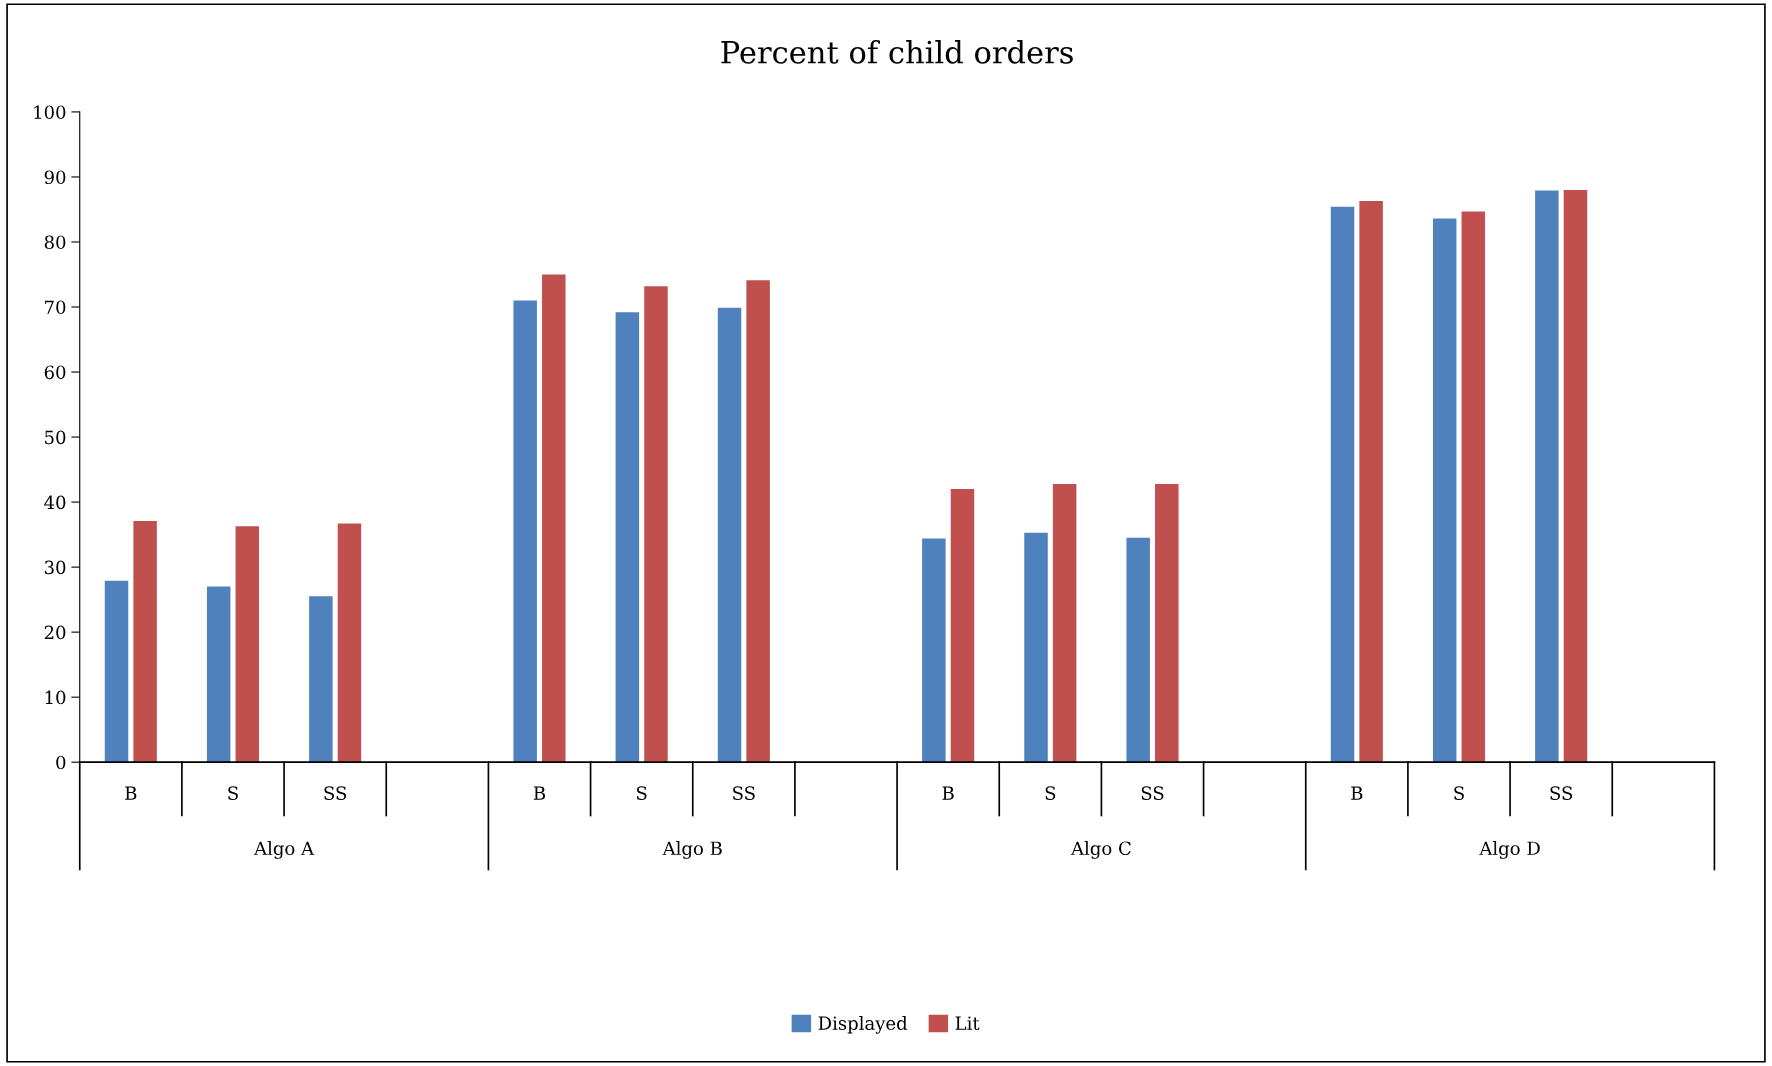 The height and width of the screenshot is (1066, 1772). Describe the element at coordinates (55, 242) in the screenshot. I see `y-tick-label: 80` at that location.